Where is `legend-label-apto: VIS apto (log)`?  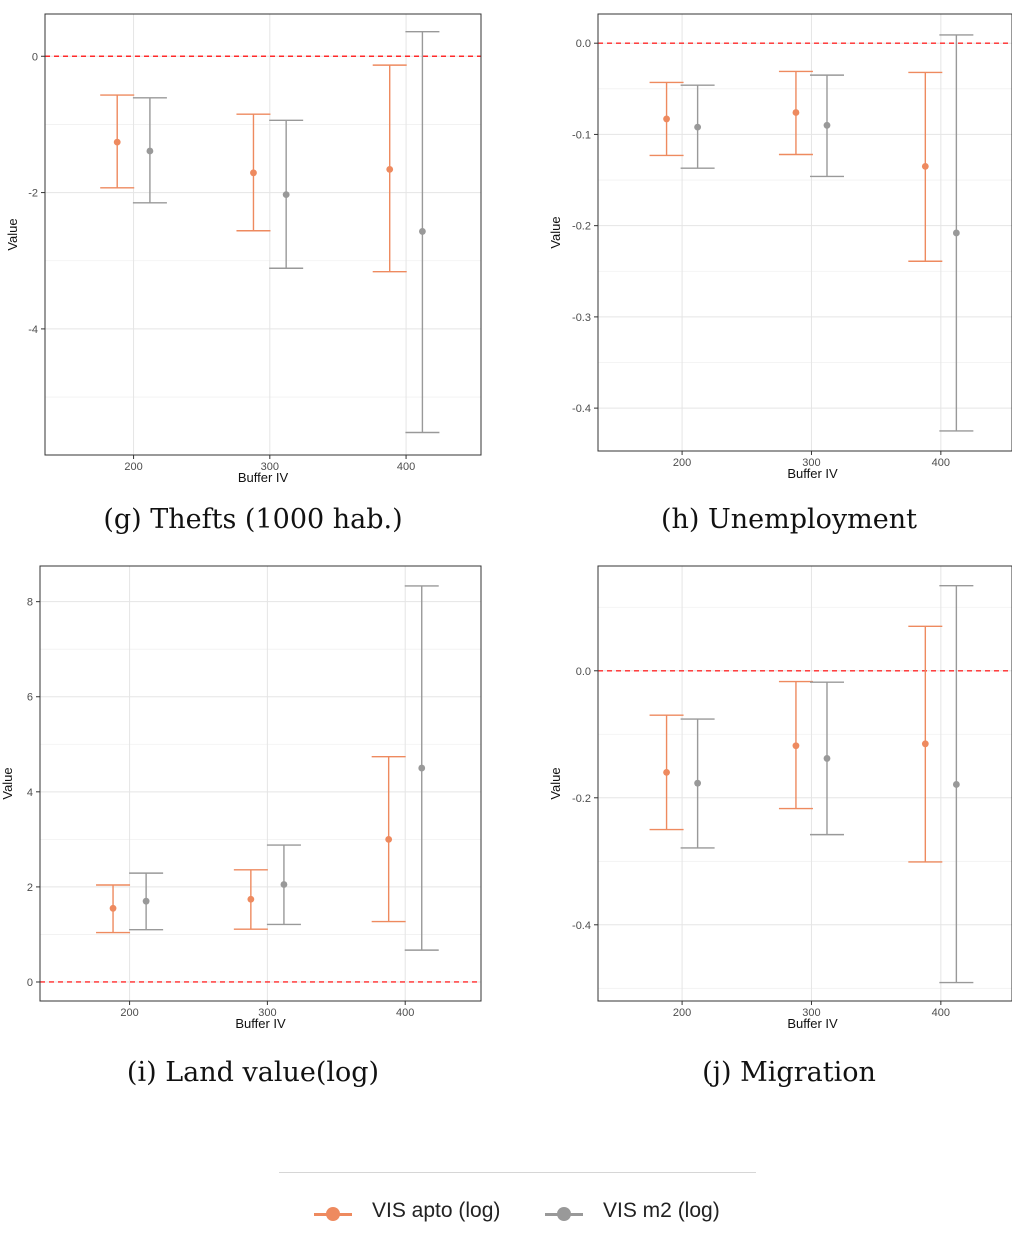
legend-label-apto: VIS apto (log) is located at coordinates (436, 1210).